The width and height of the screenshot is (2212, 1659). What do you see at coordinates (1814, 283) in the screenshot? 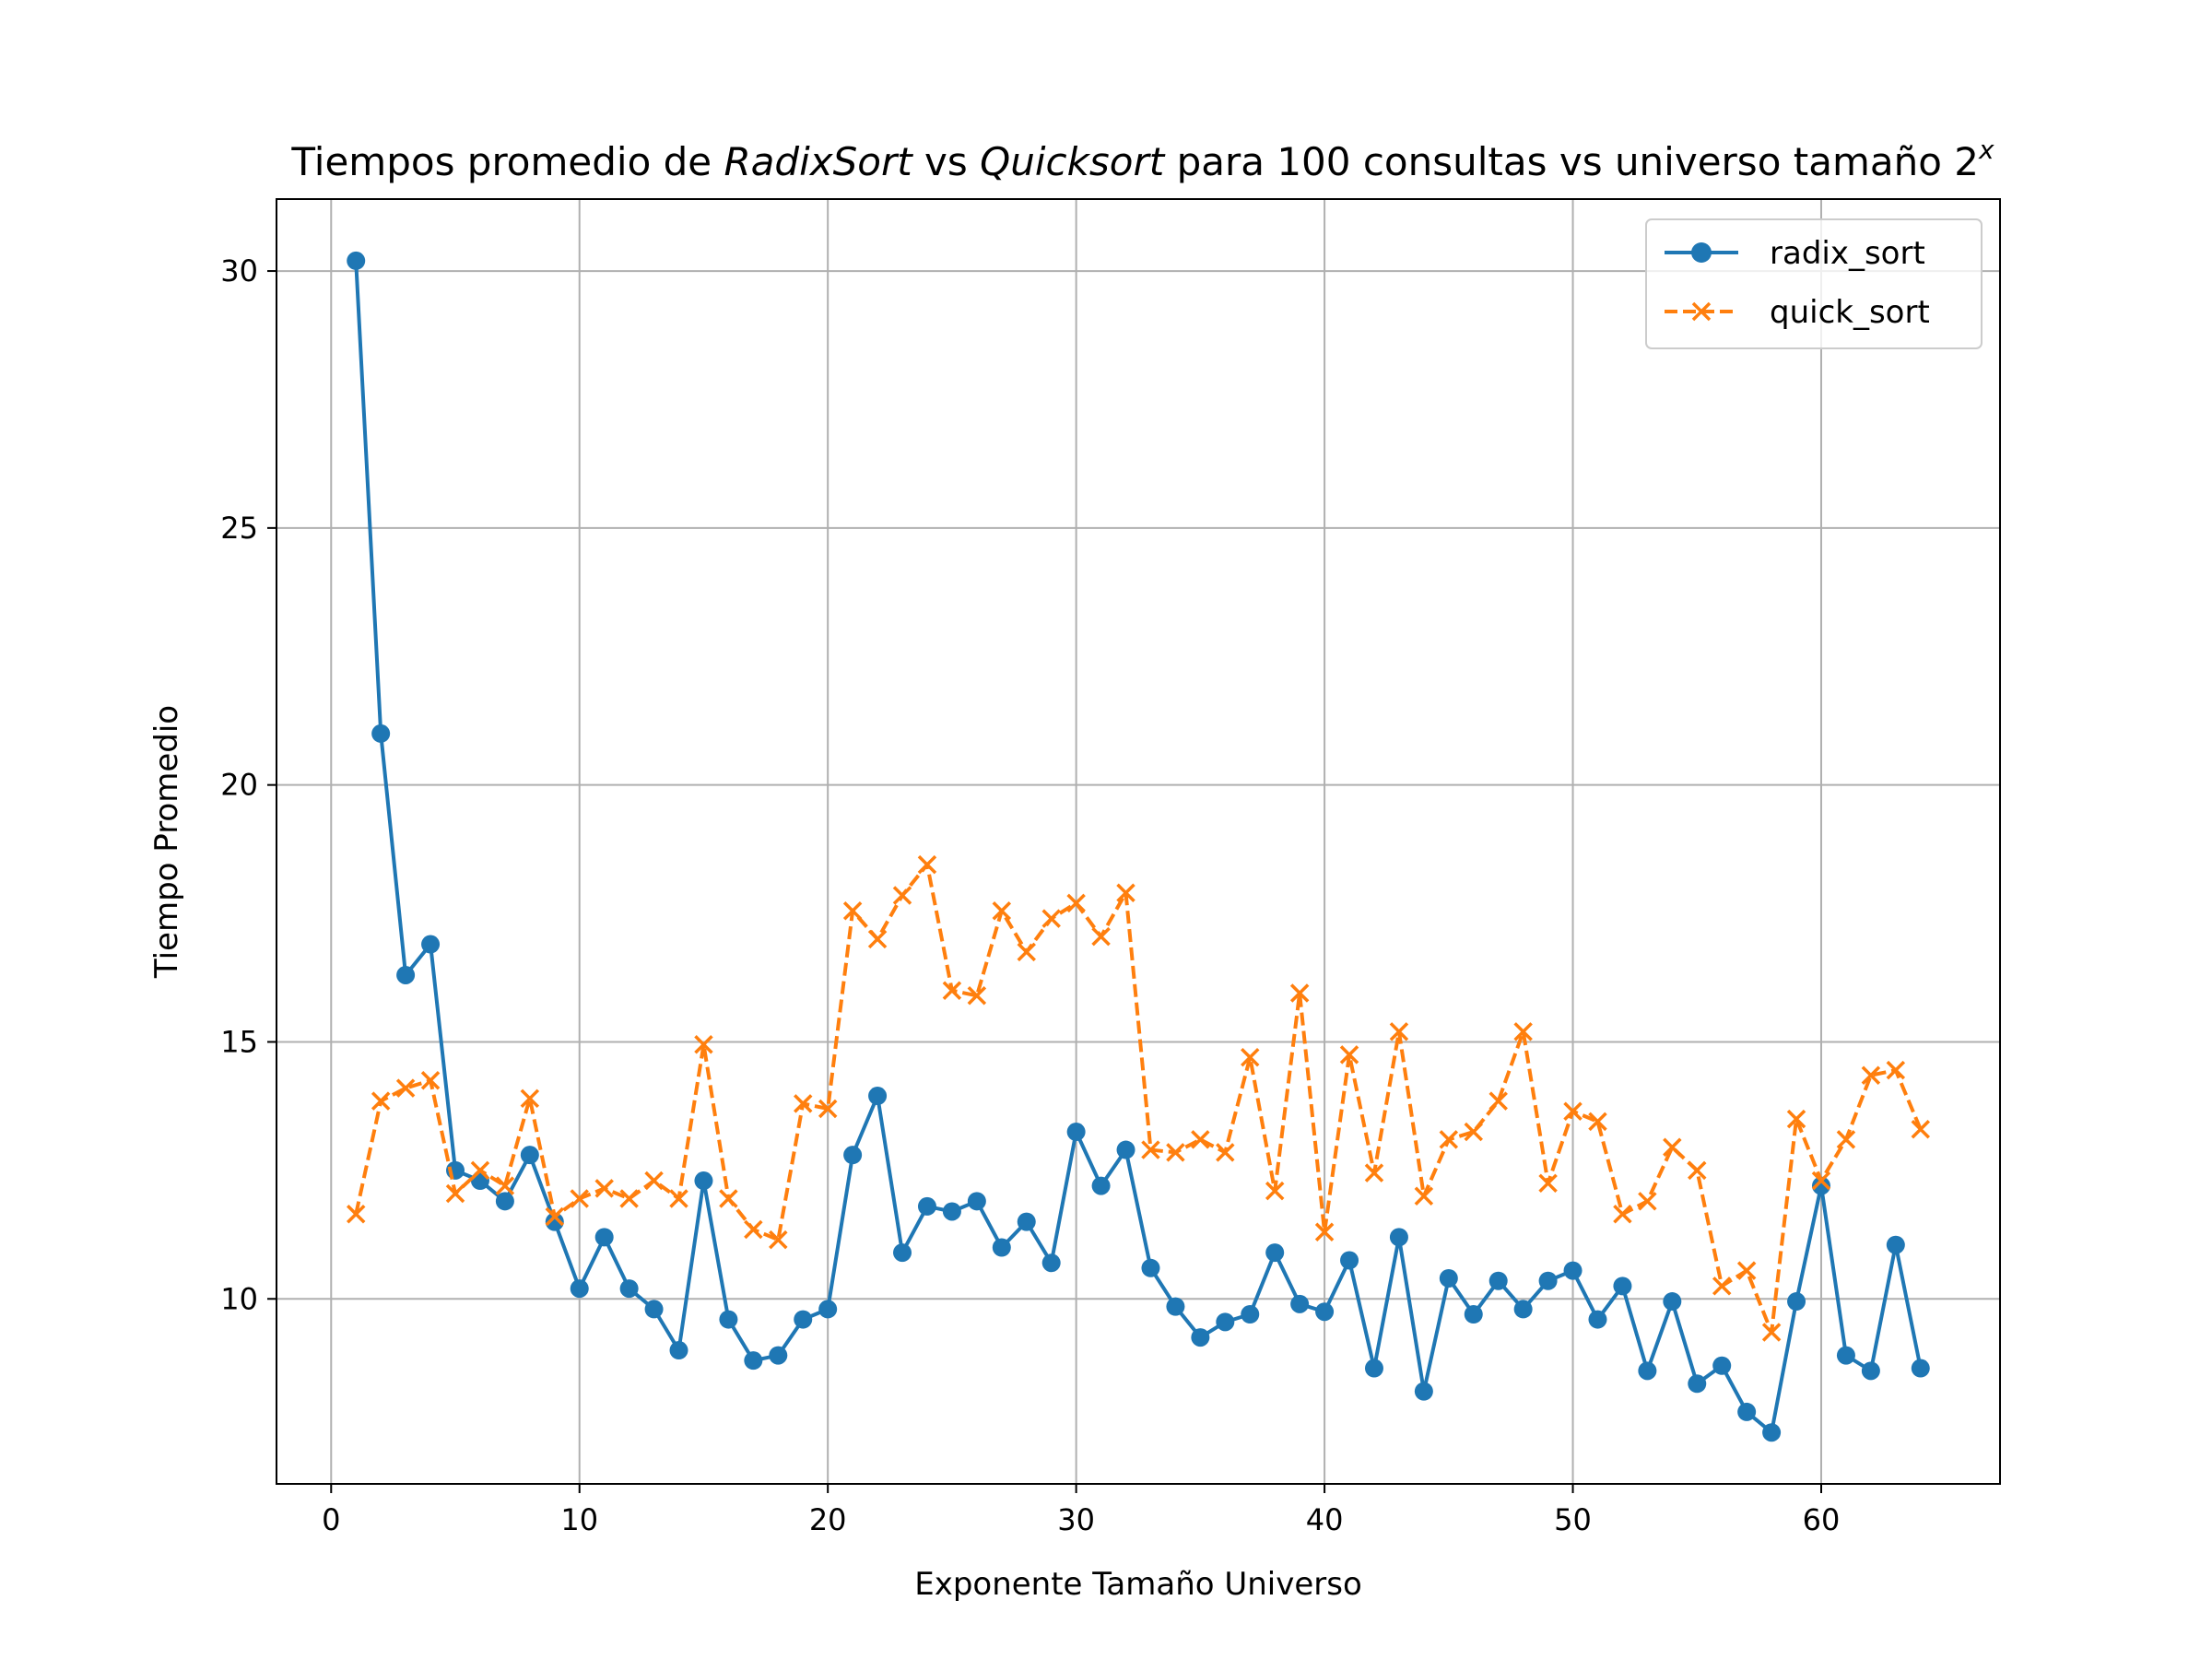
I see `legend: radix_sort quick_sort` at bounding box center [1814, 283].